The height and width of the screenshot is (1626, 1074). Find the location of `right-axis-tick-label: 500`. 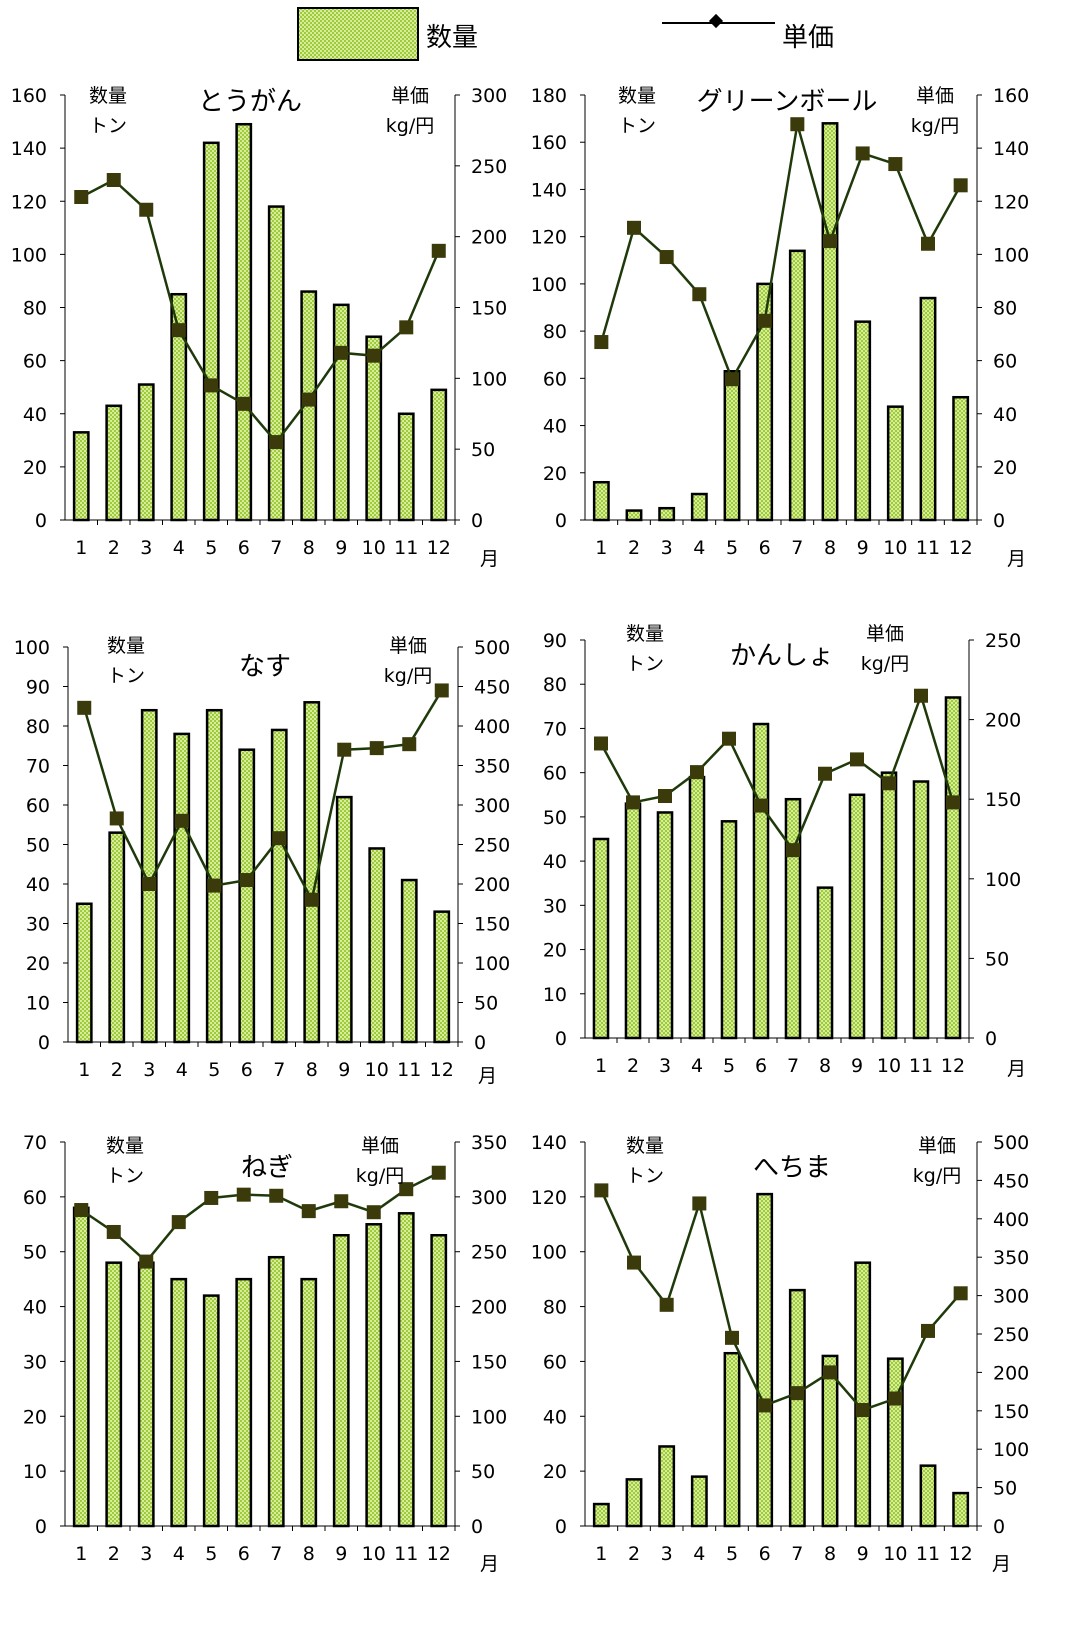

right-axis-tick-label: 500 is located at coordinates (492, 648).